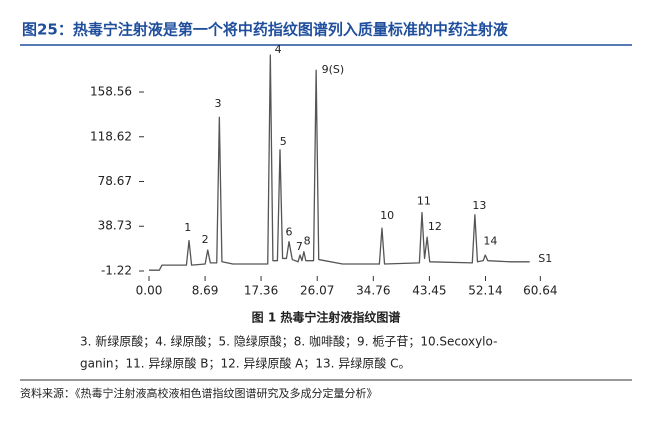 The height and width of the screenshot is (421, 652). I want to click on x-tick-label: 43.45, so click(429, 291).